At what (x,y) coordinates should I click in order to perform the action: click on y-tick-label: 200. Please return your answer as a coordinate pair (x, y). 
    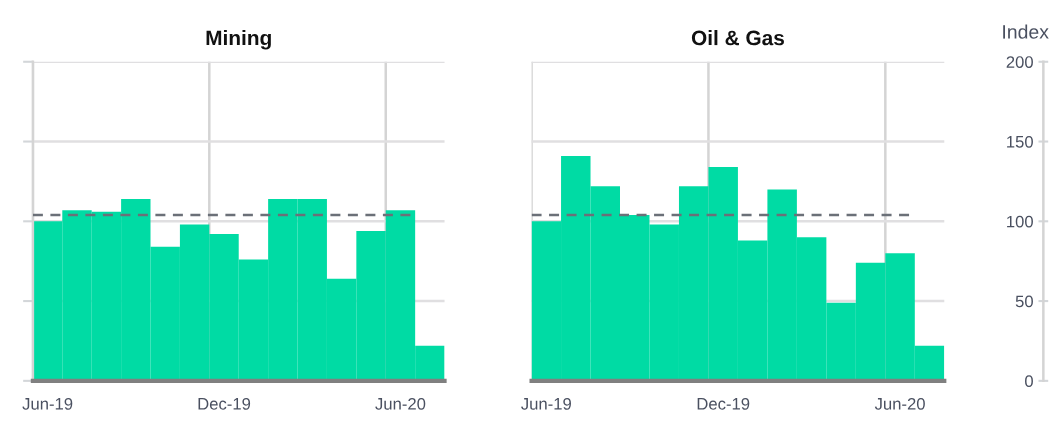
    Looking at the image, I should click on (1019, 62).